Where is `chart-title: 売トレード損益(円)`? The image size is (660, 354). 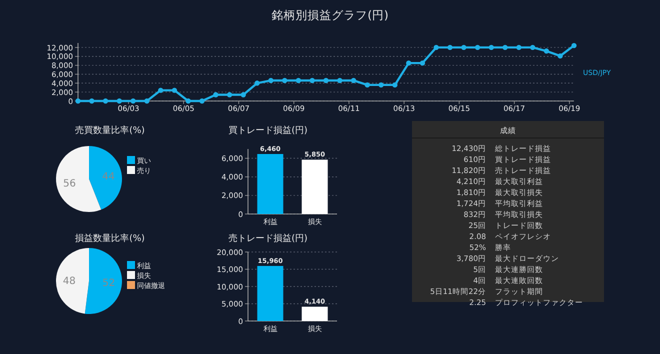
chart-title: 売トレード損益(円) is located at coordinates (268, 238).